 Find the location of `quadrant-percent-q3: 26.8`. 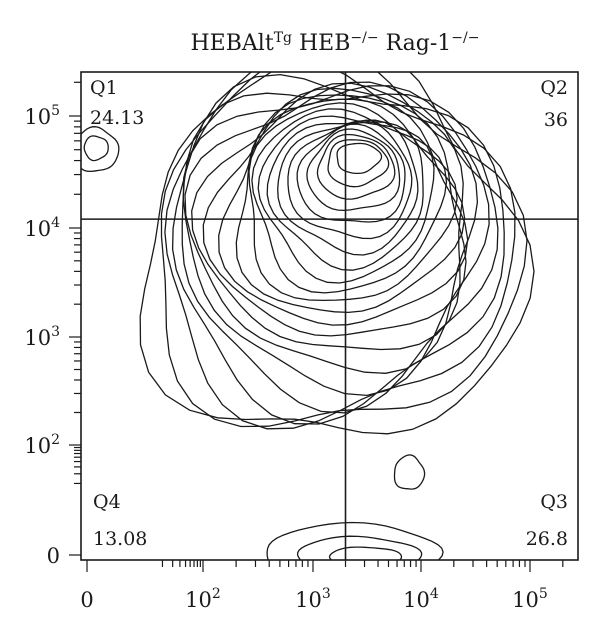

quadrant-percent-q3: 26.8 is located at coordinates (547, 539).